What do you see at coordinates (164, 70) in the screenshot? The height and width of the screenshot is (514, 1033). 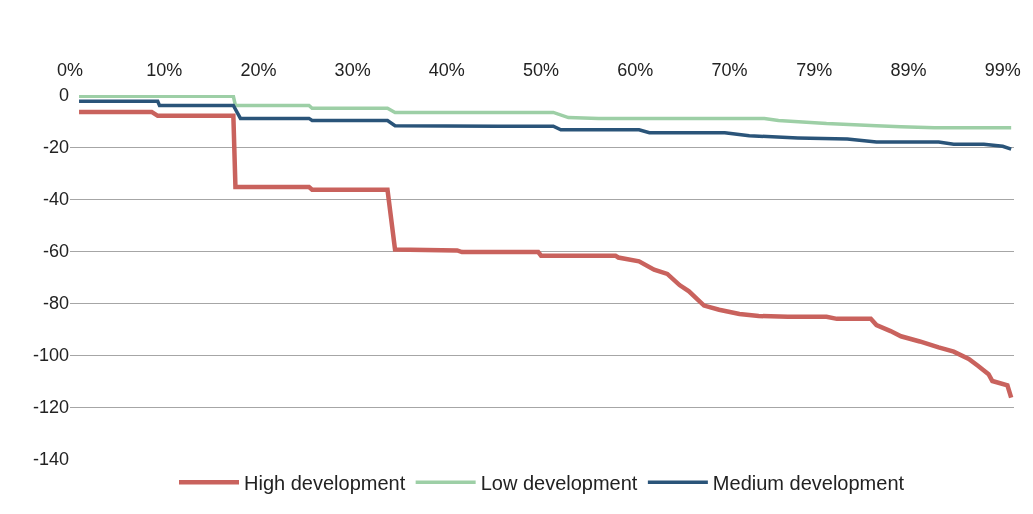 I see `x-tick-label: 10%` at bounding box center [164, 70].